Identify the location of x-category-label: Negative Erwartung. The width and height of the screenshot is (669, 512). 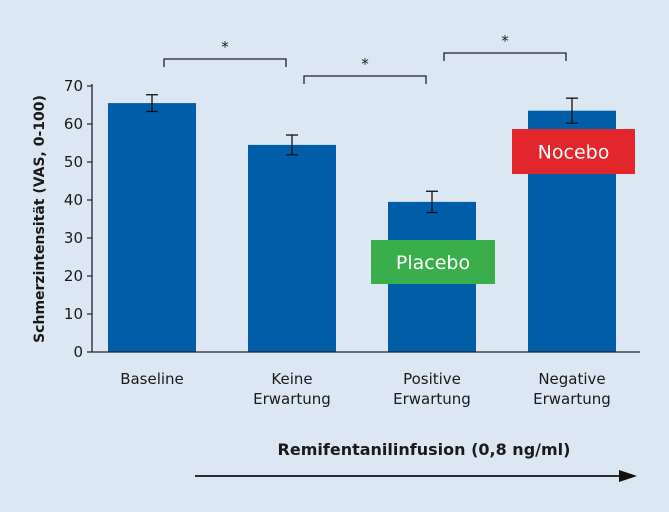
(572, 389).